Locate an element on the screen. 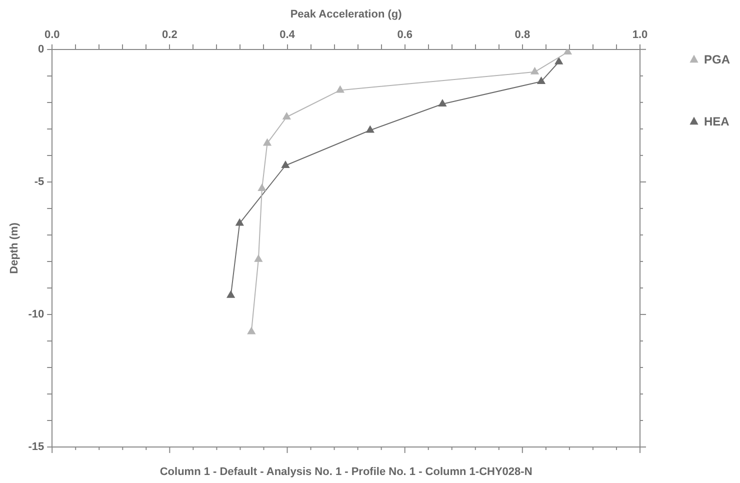 This screenshot has width=740, height=483. x-tick-label: 1.0 is located at coordinates (640, 34).